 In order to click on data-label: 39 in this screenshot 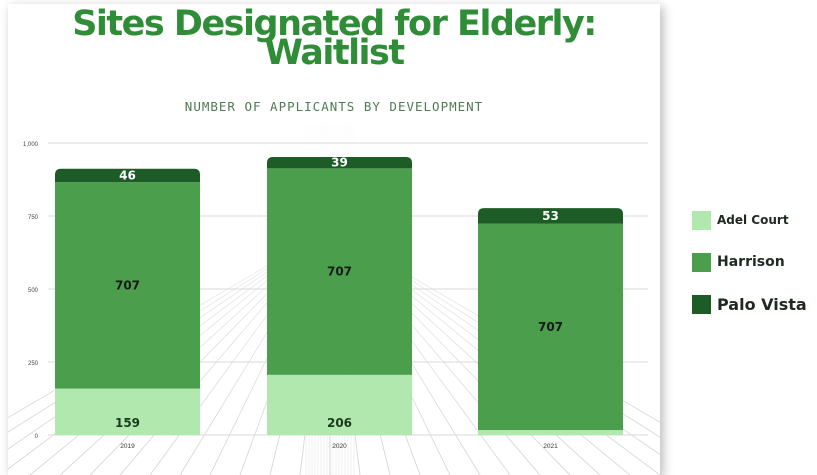, I will do `click(339, 163)`.